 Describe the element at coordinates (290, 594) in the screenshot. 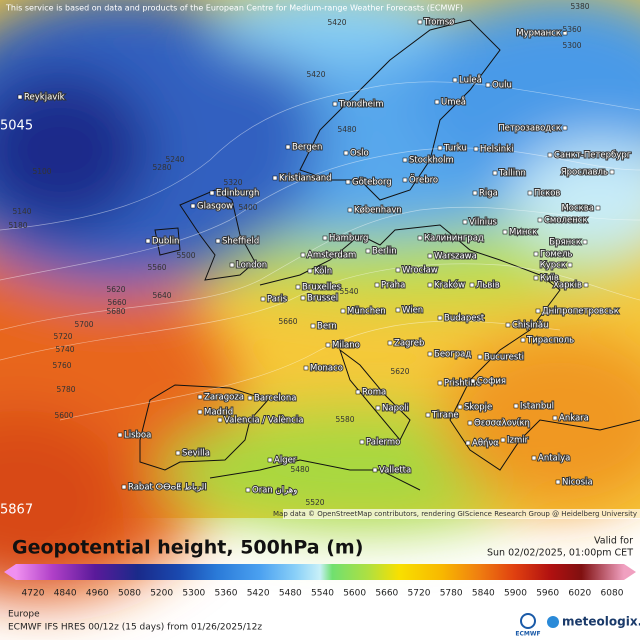

I see `colorbar-label: 5480` at that location.